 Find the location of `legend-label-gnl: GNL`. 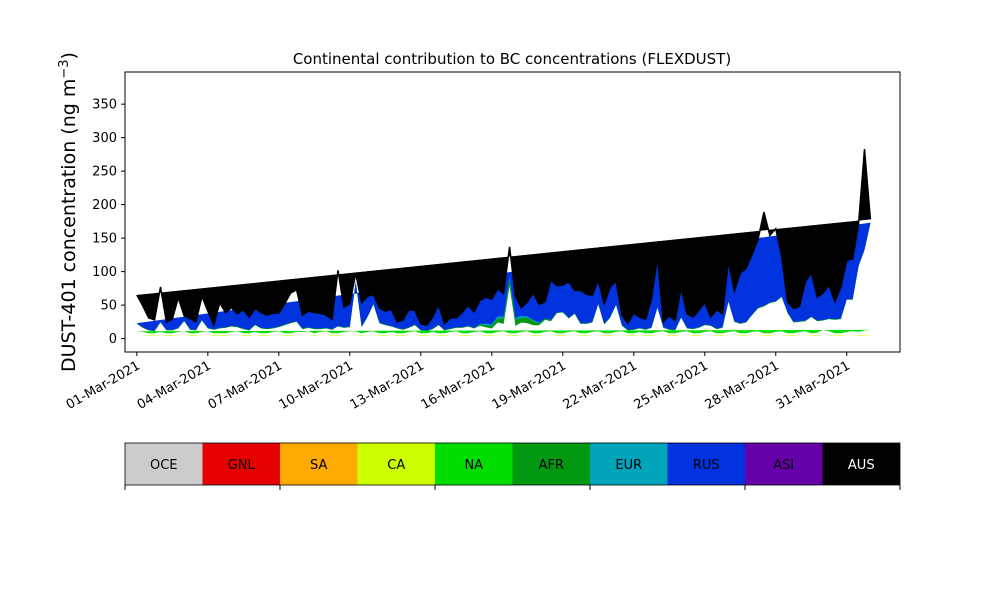

legend-label-gnl: GNL is located at coordinates (242, 465).